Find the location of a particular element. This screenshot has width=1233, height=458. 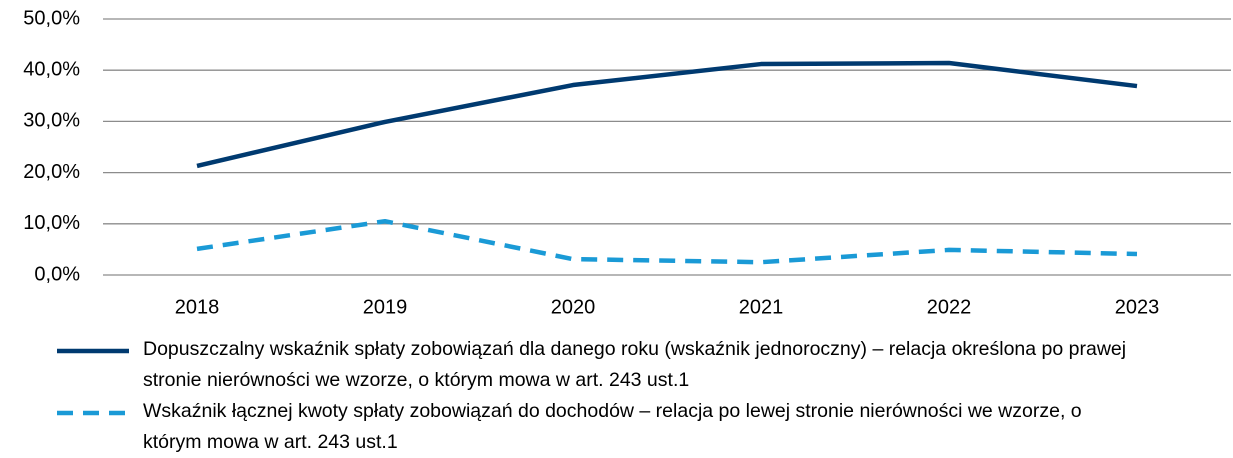

x-tick-label: 2020 is located at coordinates (573, 307).